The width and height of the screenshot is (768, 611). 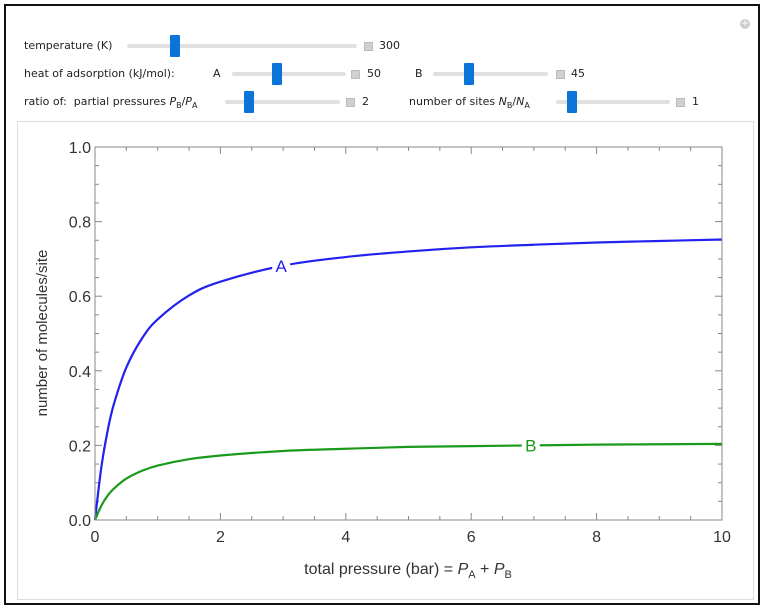 I want to click on heat-a-value: 50, so click(x=374, y=73).